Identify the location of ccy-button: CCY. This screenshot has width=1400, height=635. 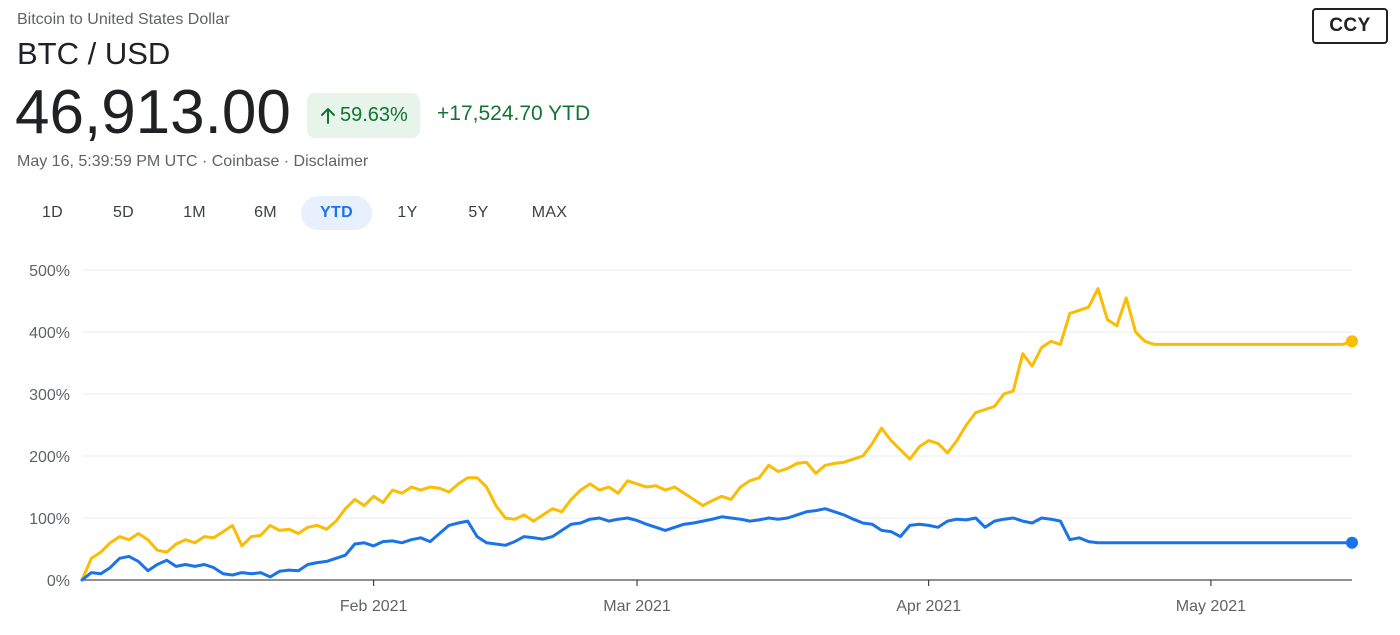
(1350, 26).